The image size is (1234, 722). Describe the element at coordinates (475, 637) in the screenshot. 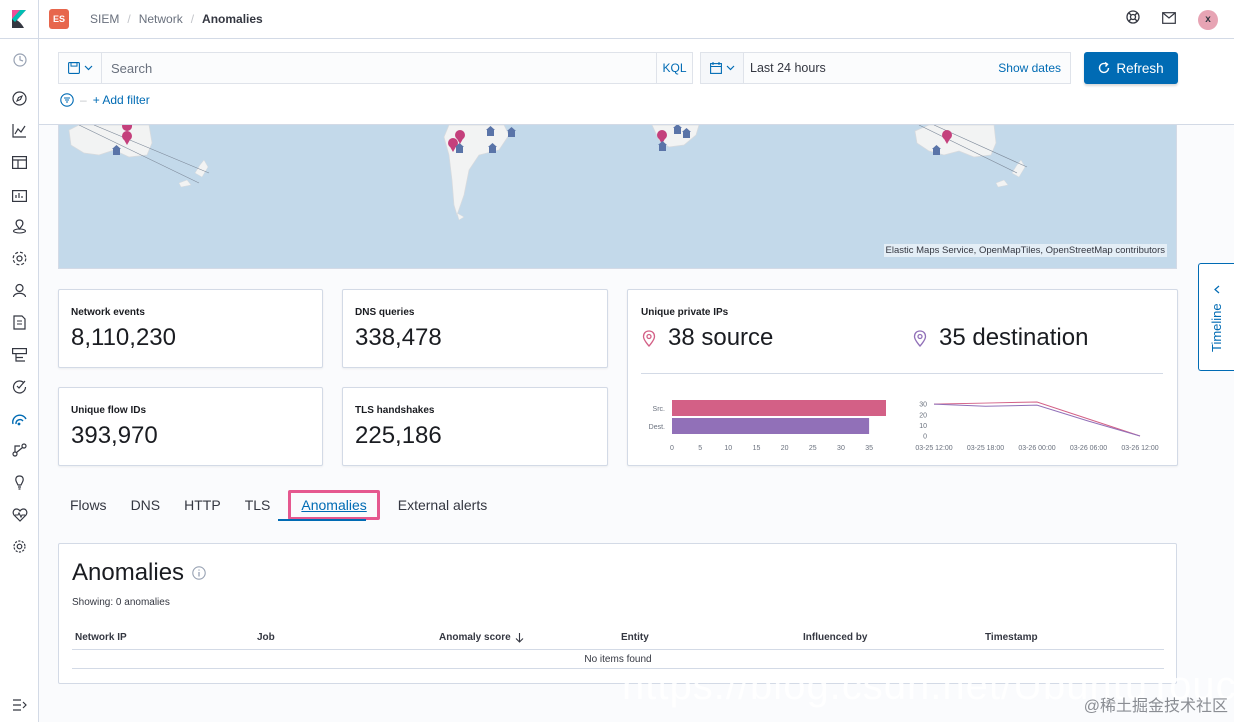

I see `column-anomaly-score-label: Anomaly score` at that location.